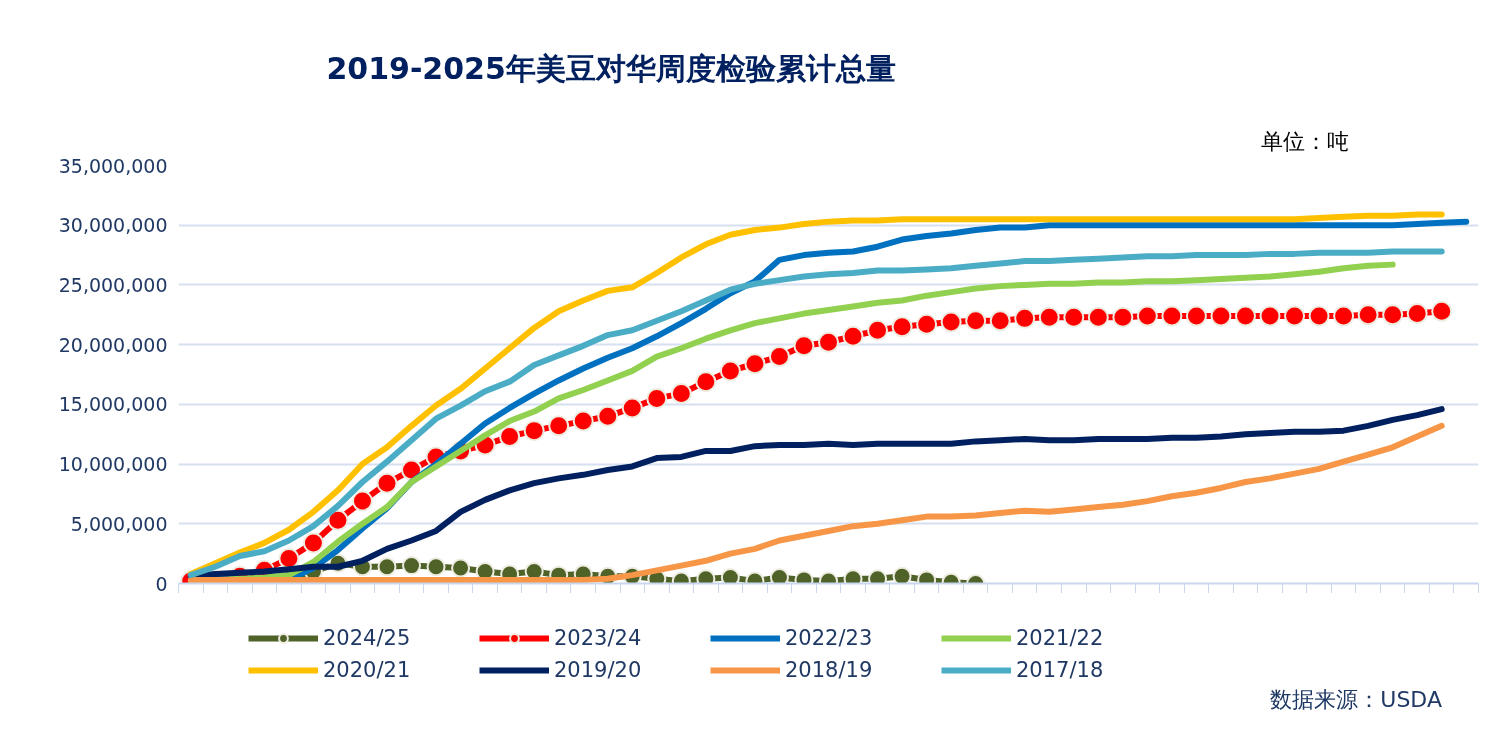 The image size is (1494, 749). I want to click on y-tick-label: 0, so click(161, 583).